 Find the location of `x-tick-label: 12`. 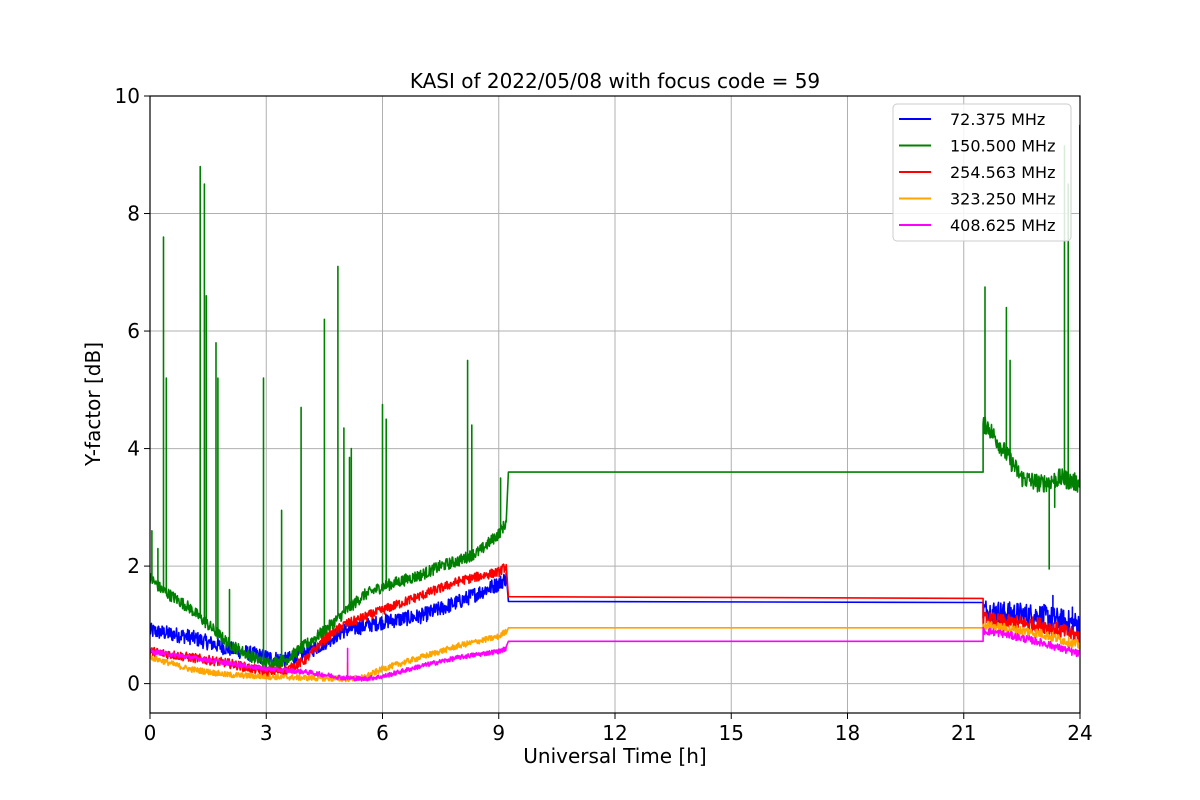

x-tick-label: 12 is located at coordinates (614, 733).